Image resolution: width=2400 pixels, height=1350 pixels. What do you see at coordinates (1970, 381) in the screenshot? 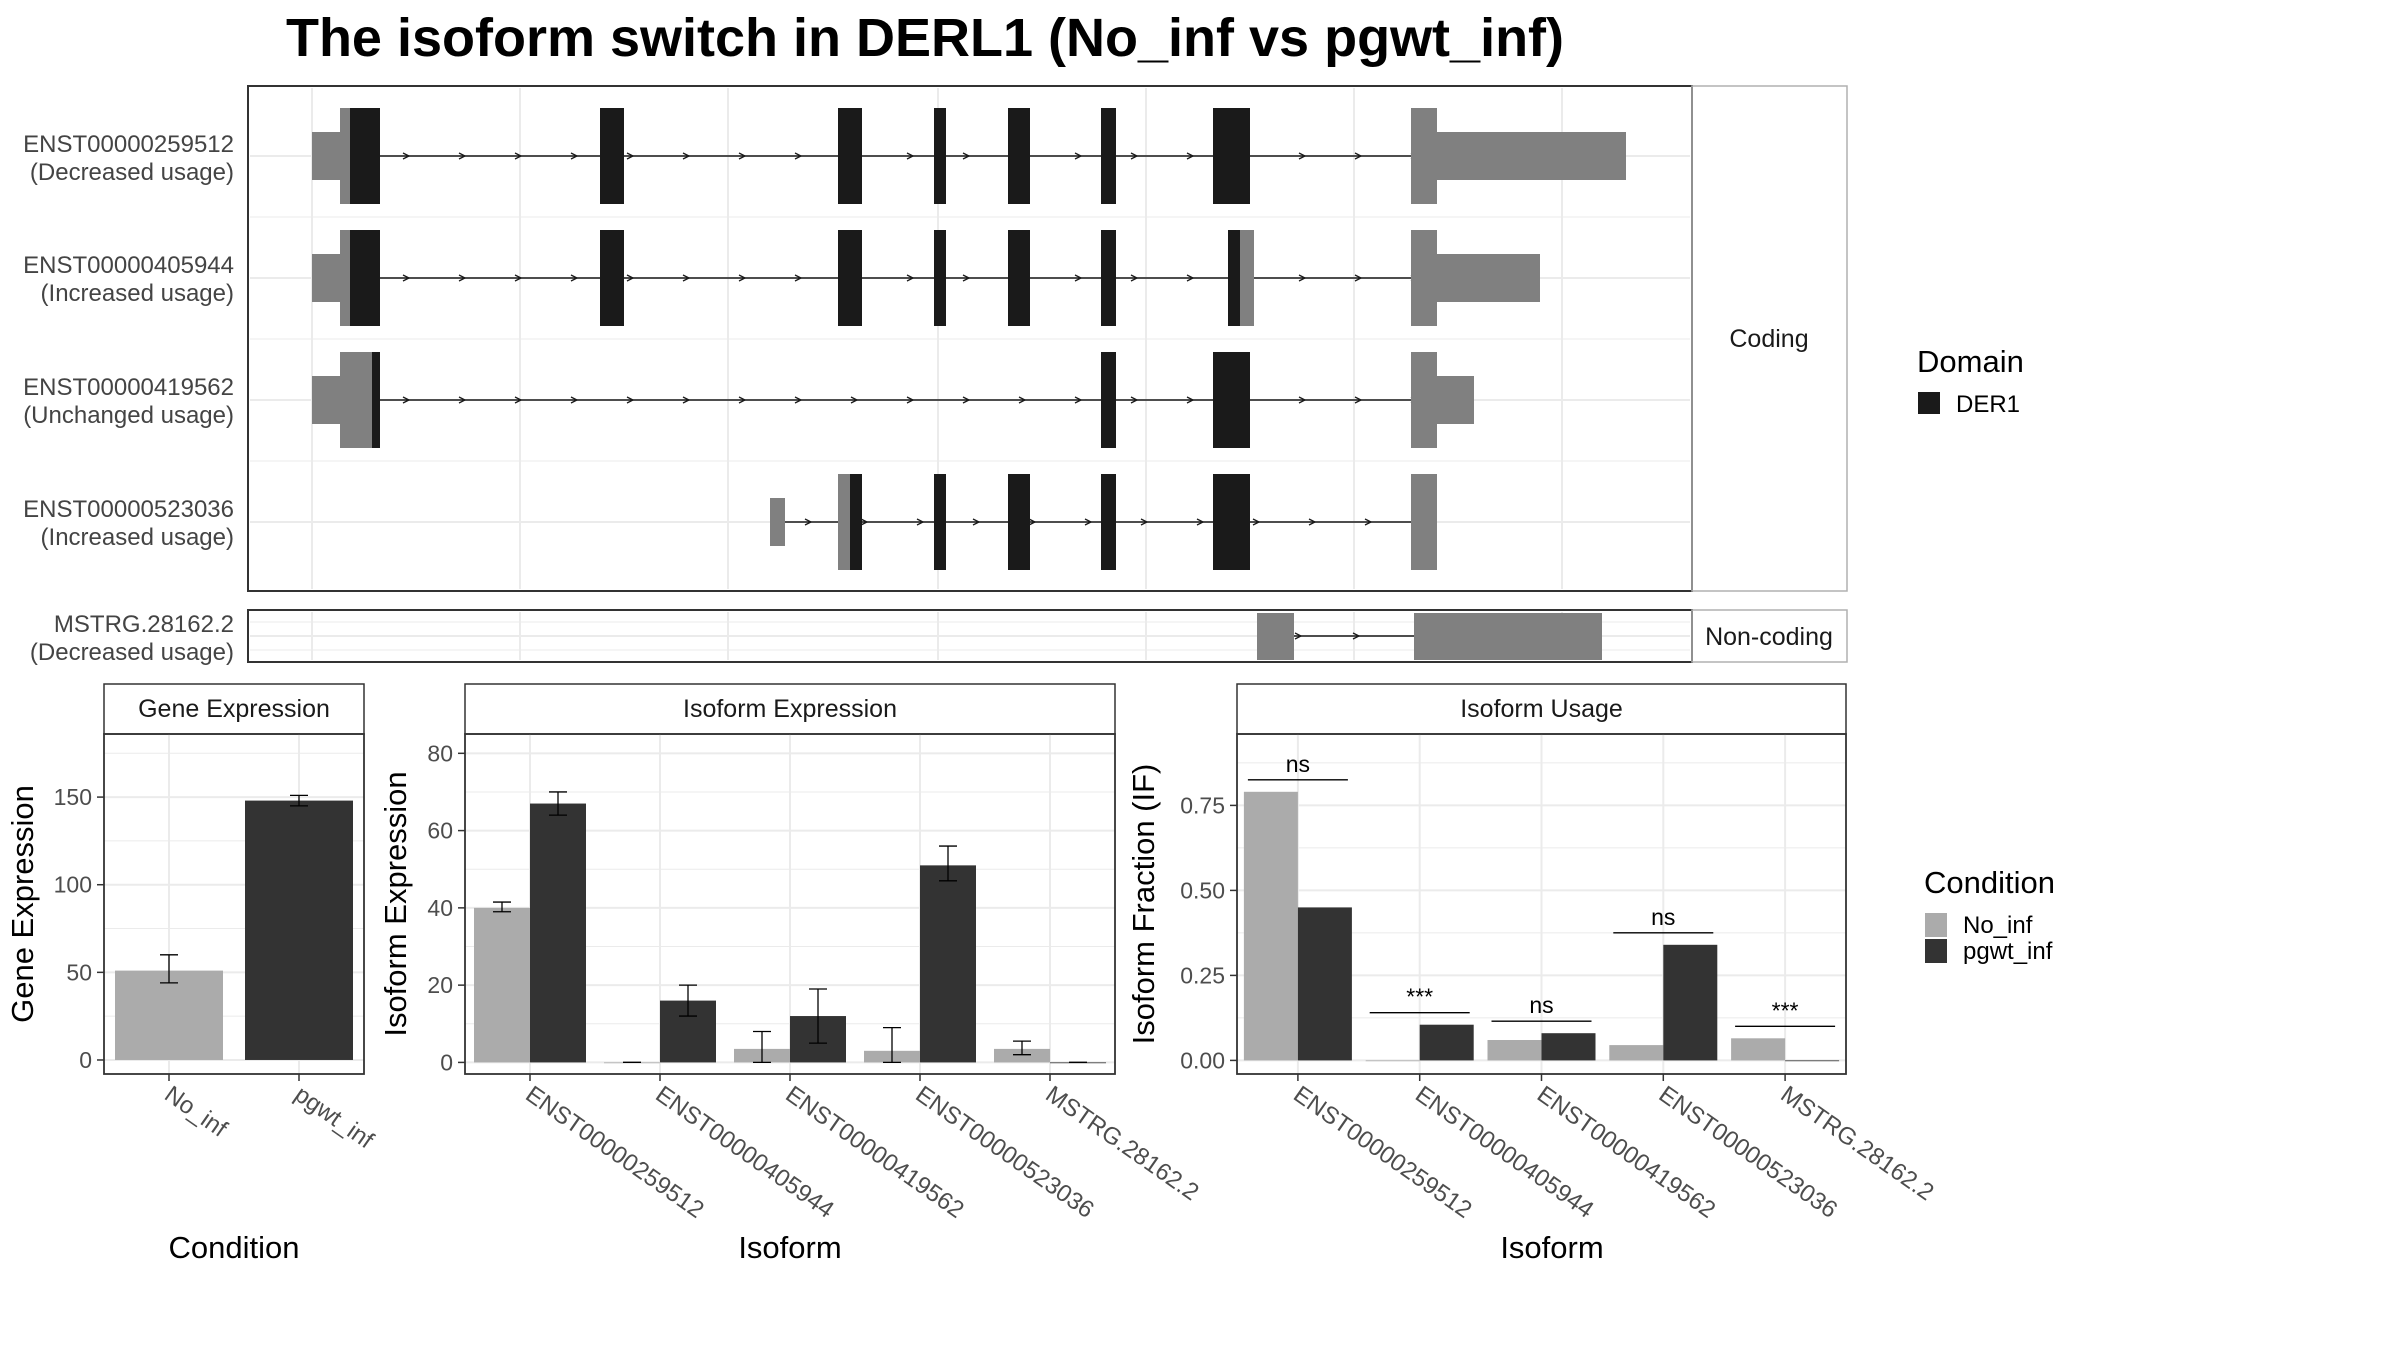
I see `domain-legend: Domain DER1` at bounding box center [1970, 381].